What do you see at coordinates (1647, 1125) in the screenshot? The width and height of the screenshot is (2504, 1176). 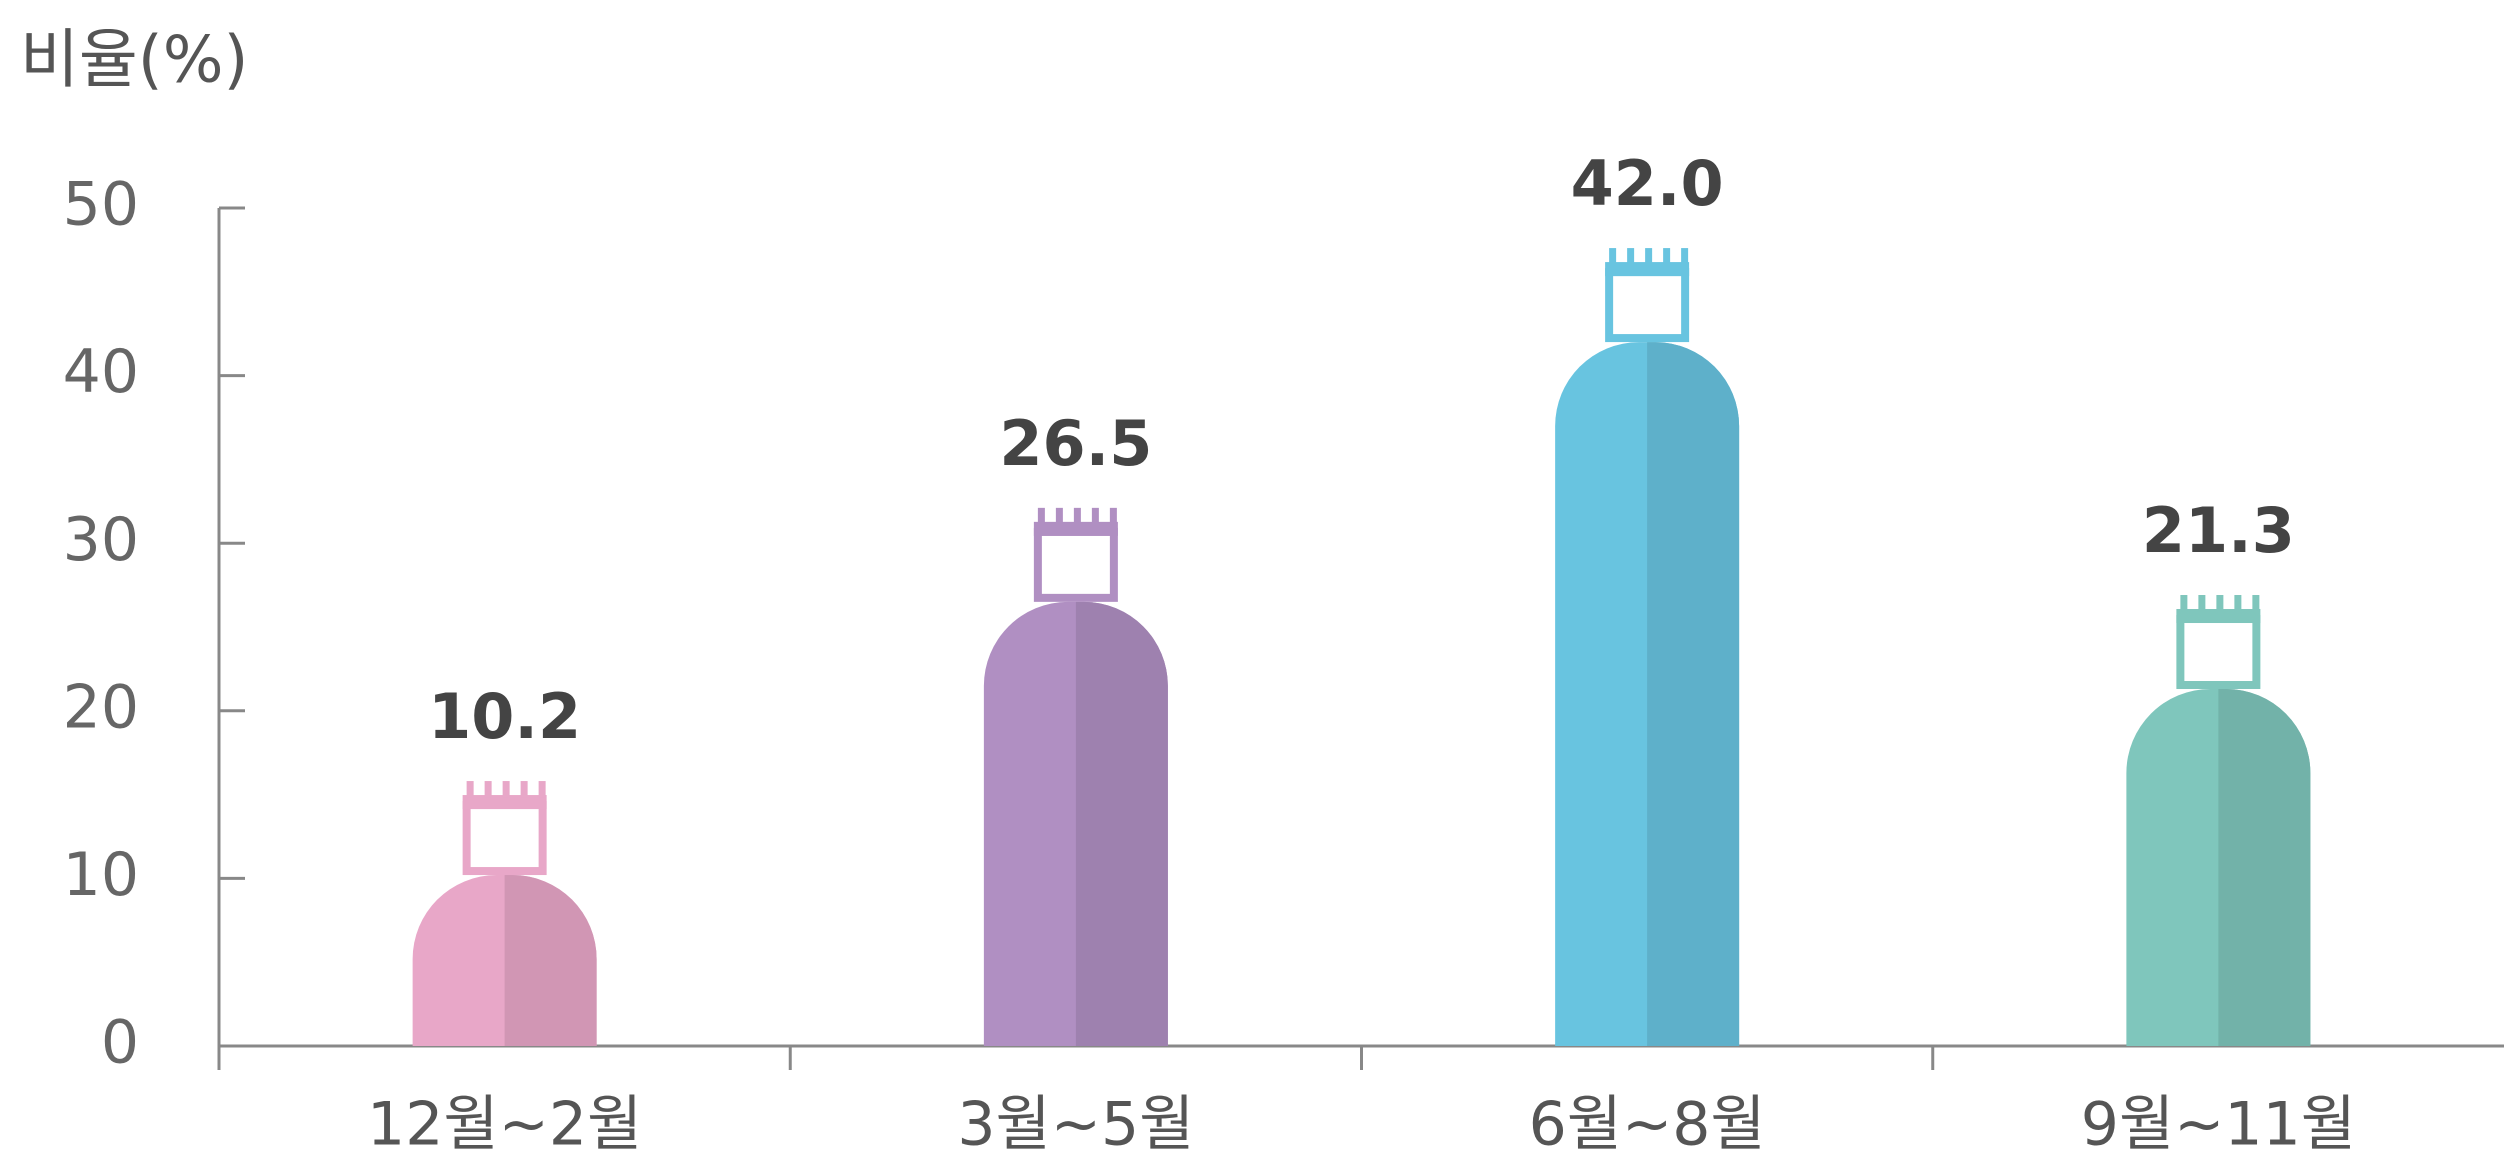 I see `x-tick-label: 6월~8월` at bounding box center [1647, 1125].